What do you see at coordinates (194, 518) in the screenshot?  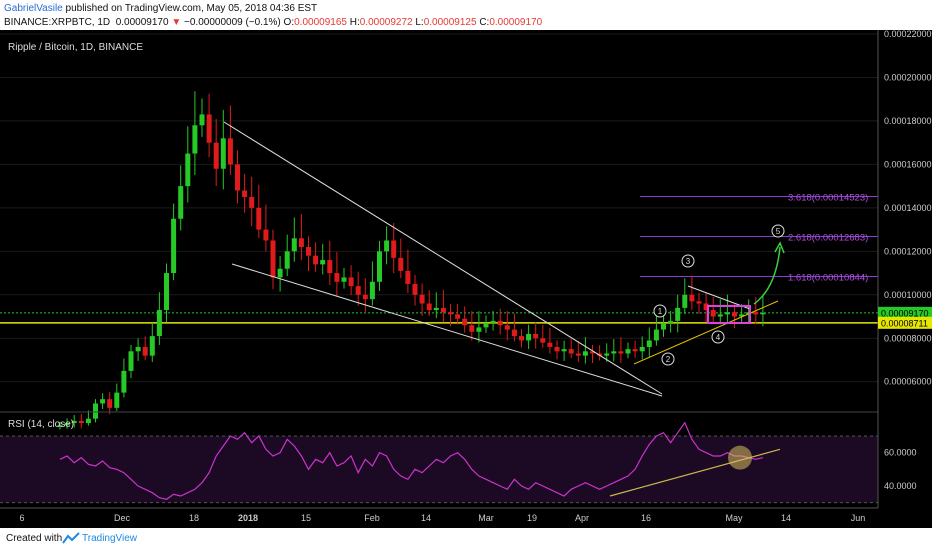 I see `x-tick-label: 18` at bounding box center [194, 518].